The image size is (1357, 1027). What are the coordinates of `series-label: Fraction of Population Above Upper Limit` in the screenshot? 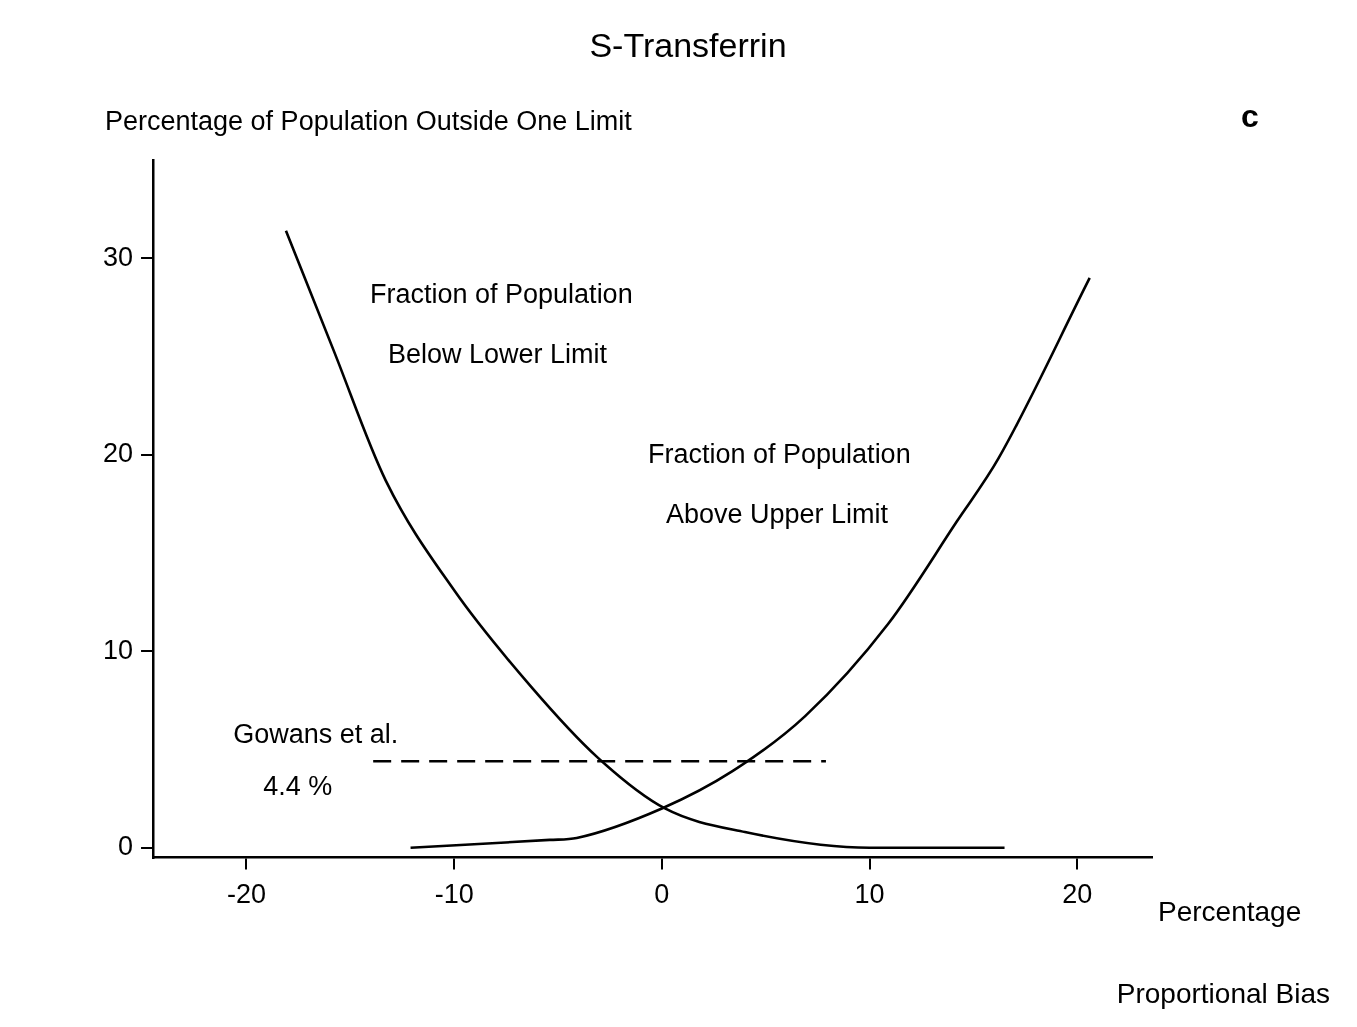 It's located at (779, 484).